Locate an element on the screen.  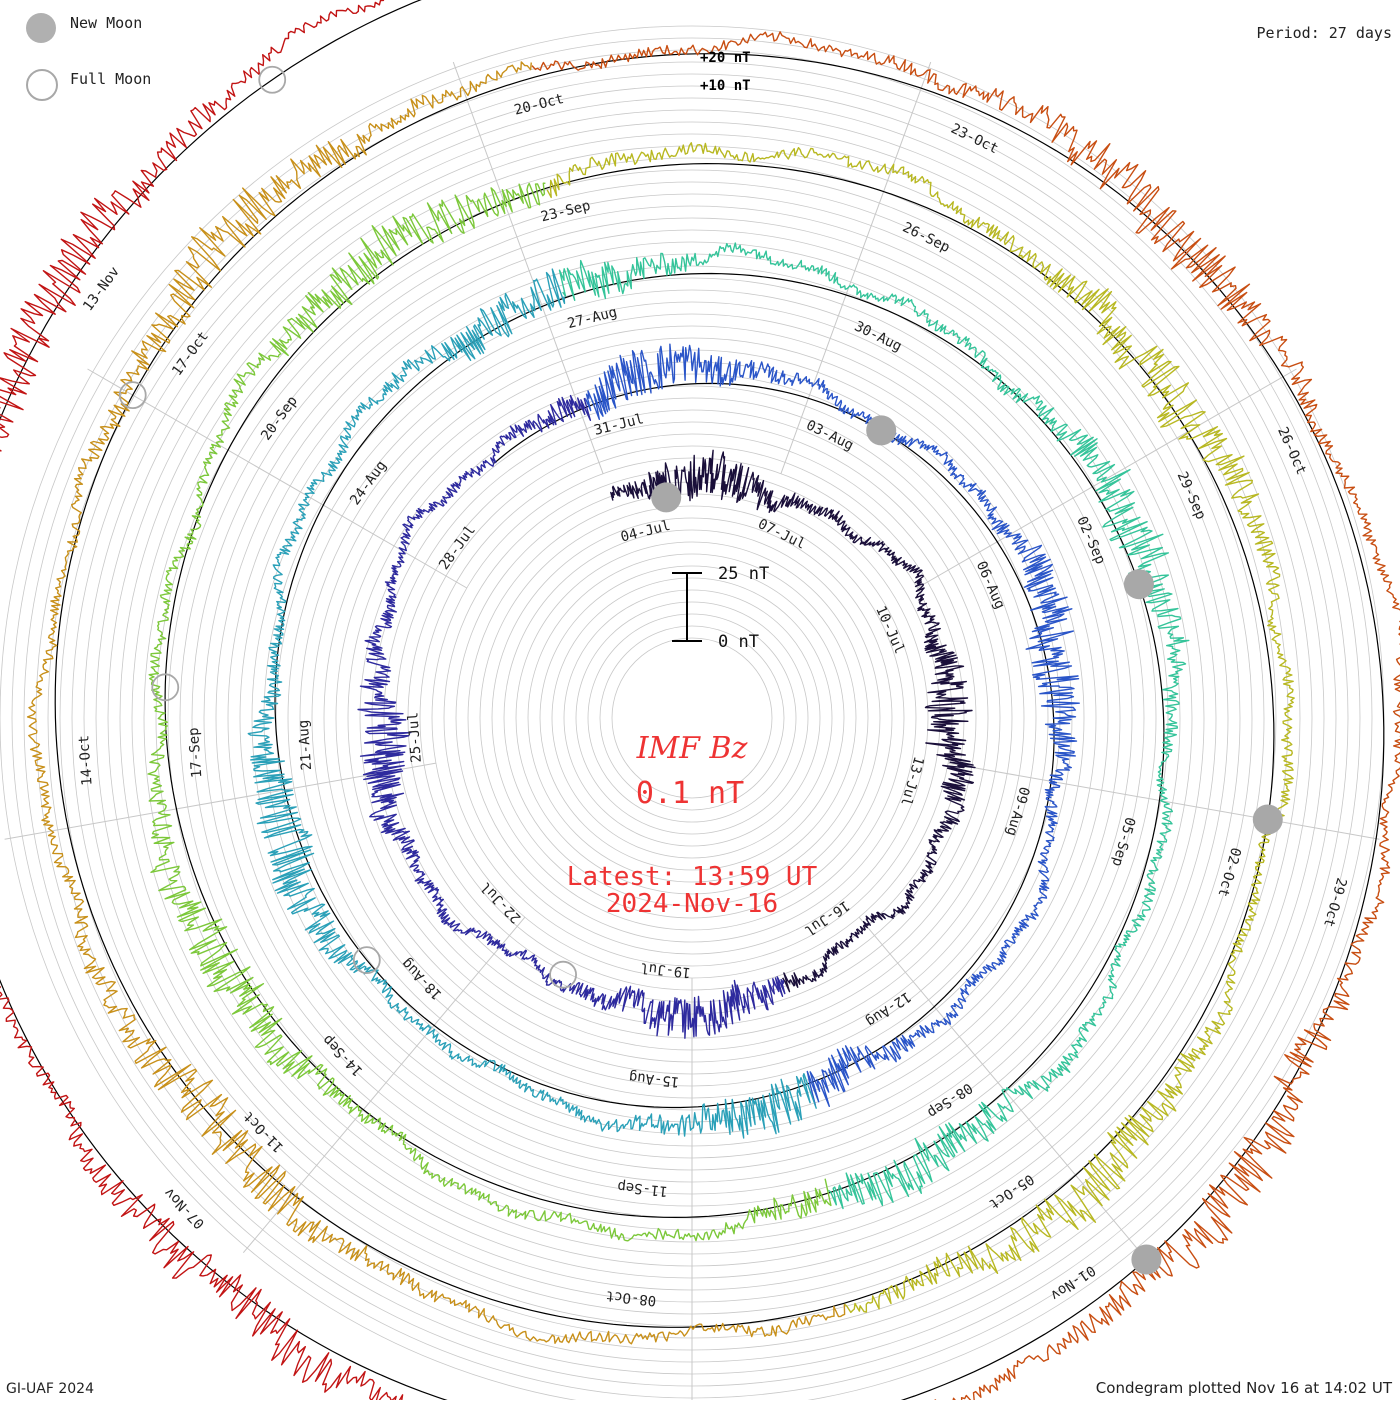
scale-bar: 25 nT 0 nT is located at coordinates (720, 608).